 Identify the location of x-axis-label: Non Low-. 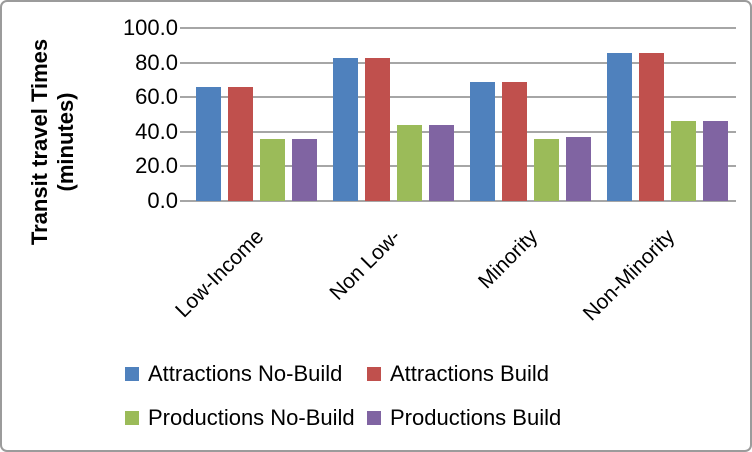
(364, 265).